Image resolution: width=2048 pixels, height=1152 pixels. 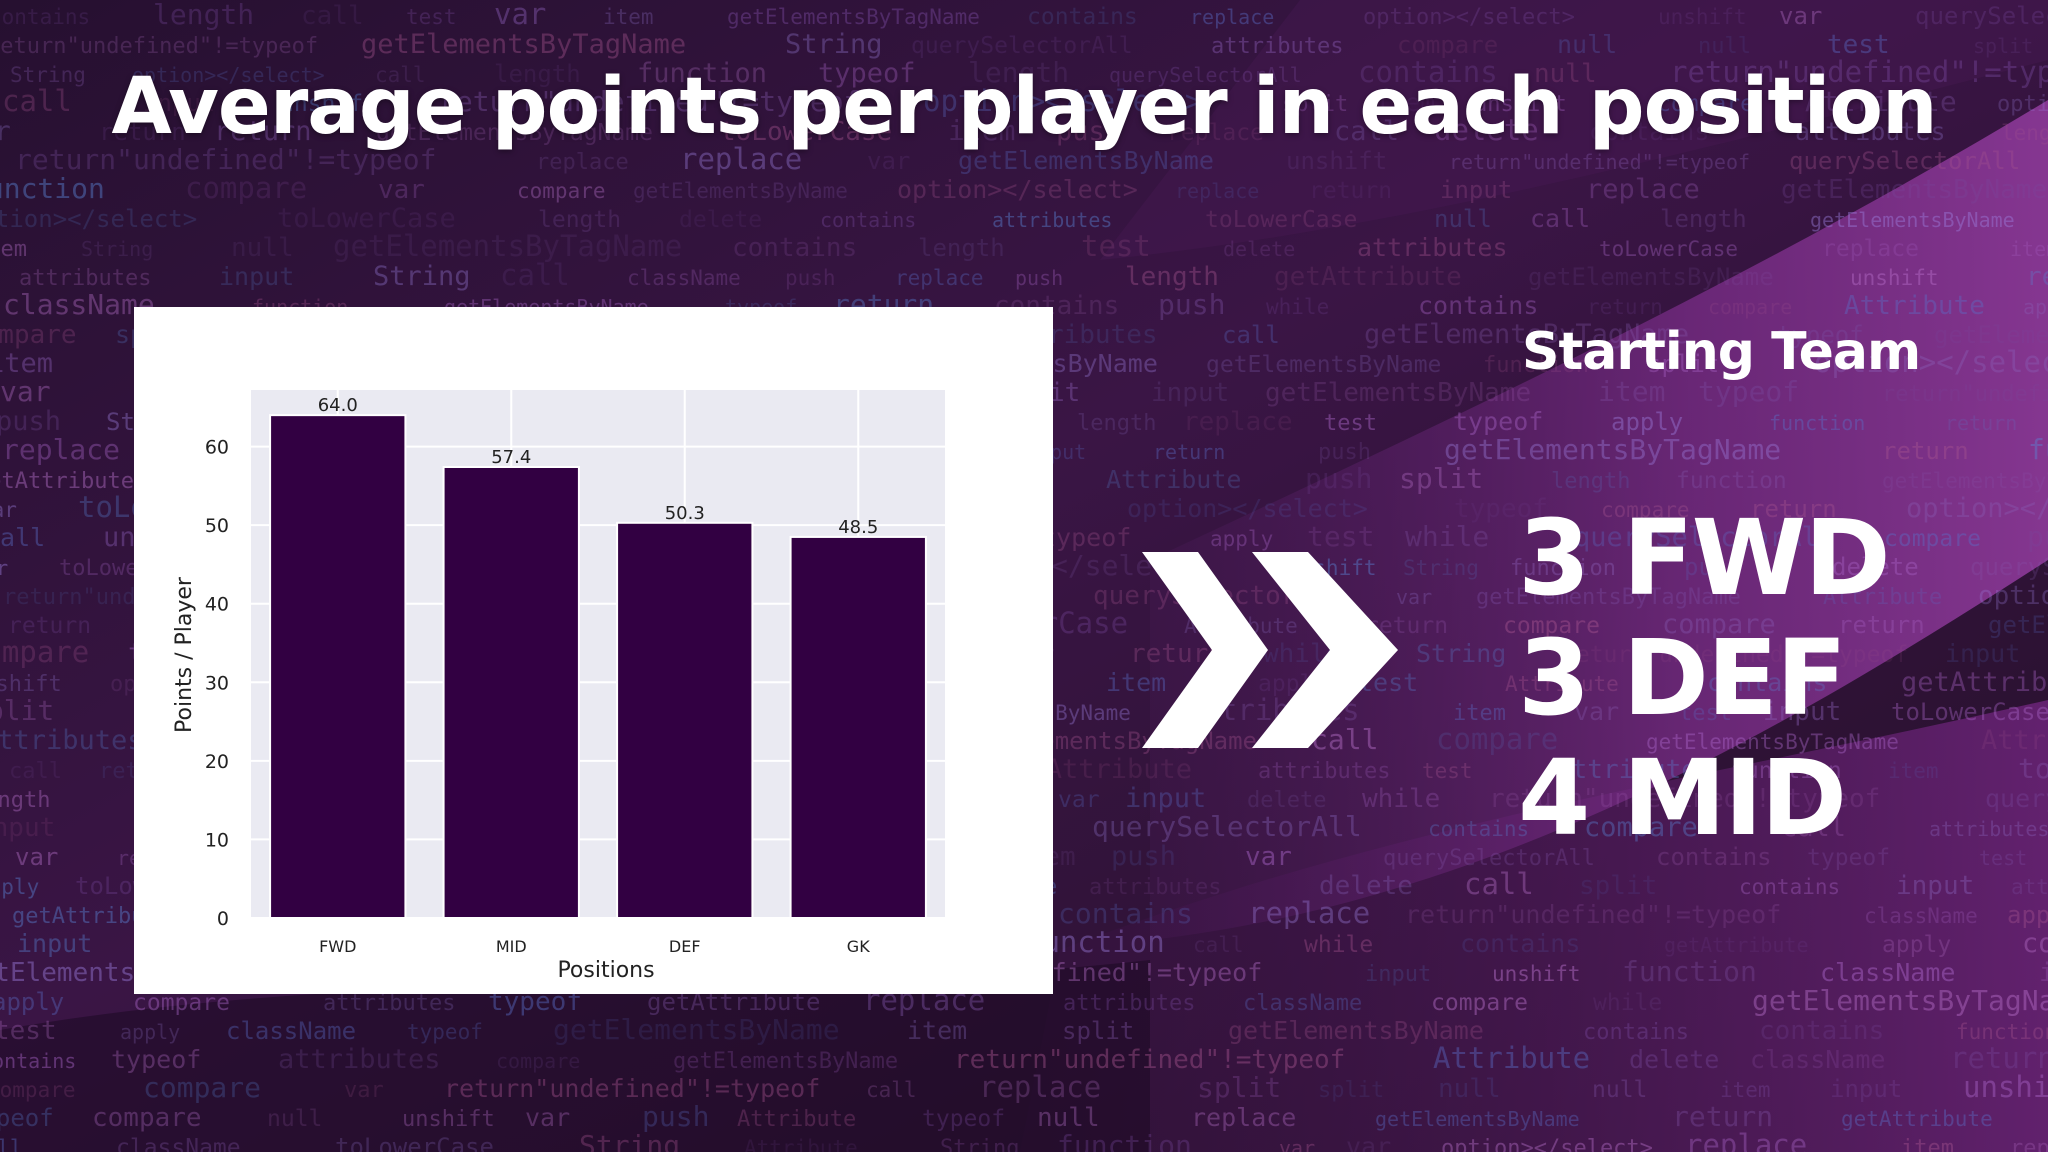 I want to click on code-snippet-text: Attribute, so click(x=1914, y=306).